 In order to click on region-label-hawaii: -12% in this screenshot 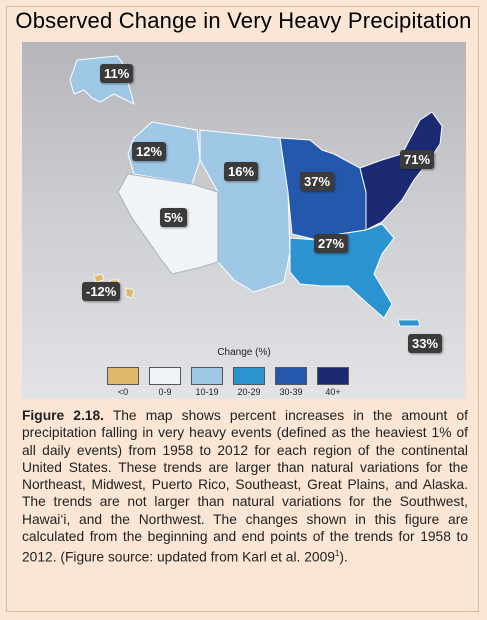, I will do `click(101, 291)`.